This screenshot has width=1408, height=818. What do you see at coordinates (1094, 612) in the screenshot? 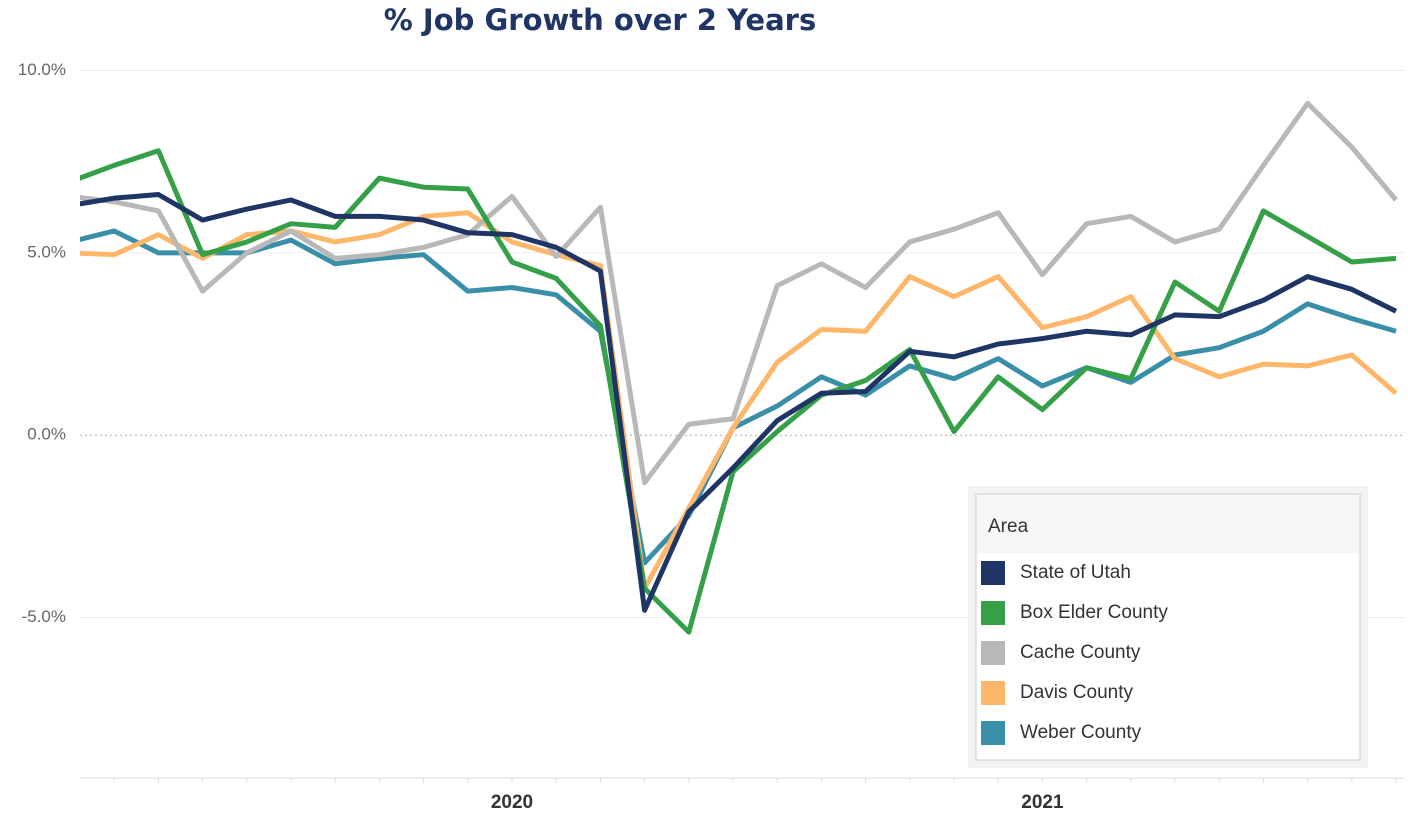
I see `legend-label: Box Elder County` at bounding box center [1094, 612].